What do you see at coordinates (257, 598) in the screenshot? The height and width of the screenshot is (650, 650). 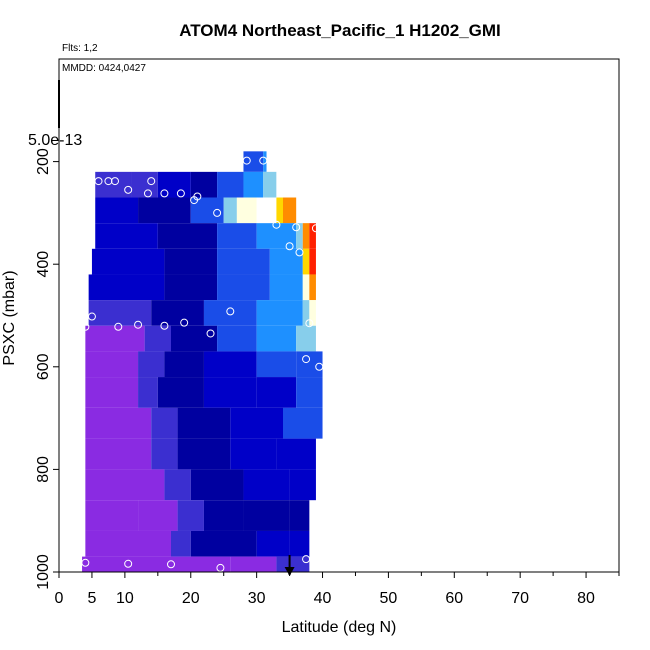 I see `x-tick-label: 30` at bounding box center [257, 598].